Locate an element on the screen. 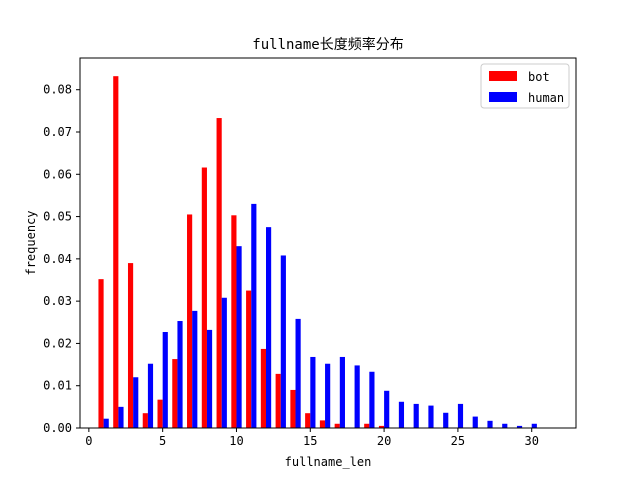 The height and width of the screenshot is (480, 640). legend-swatch-bot is located at coordinates (503, 76).